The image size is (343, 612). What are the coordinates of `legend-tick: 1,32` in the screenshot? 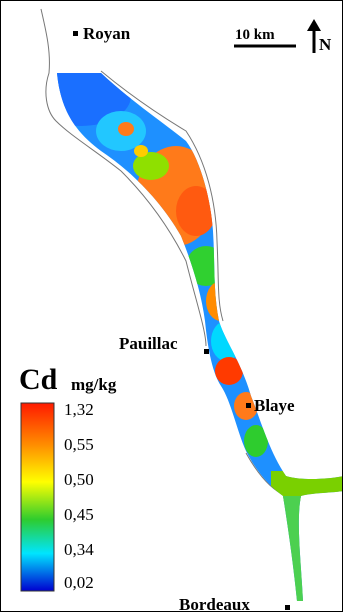 It's located at (79, 409).